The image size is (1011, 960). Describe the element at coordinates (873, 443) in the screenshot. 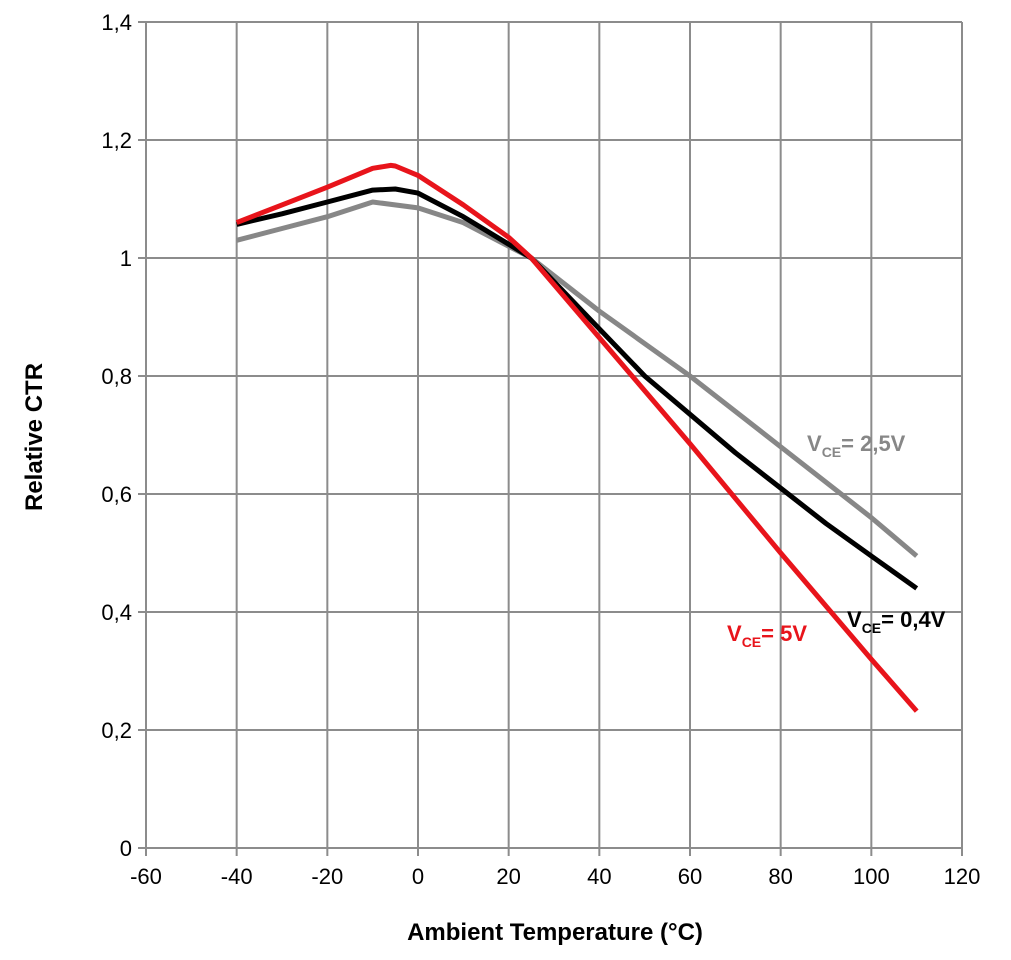

I see `series-label-rest: = 2,5V` at that location.